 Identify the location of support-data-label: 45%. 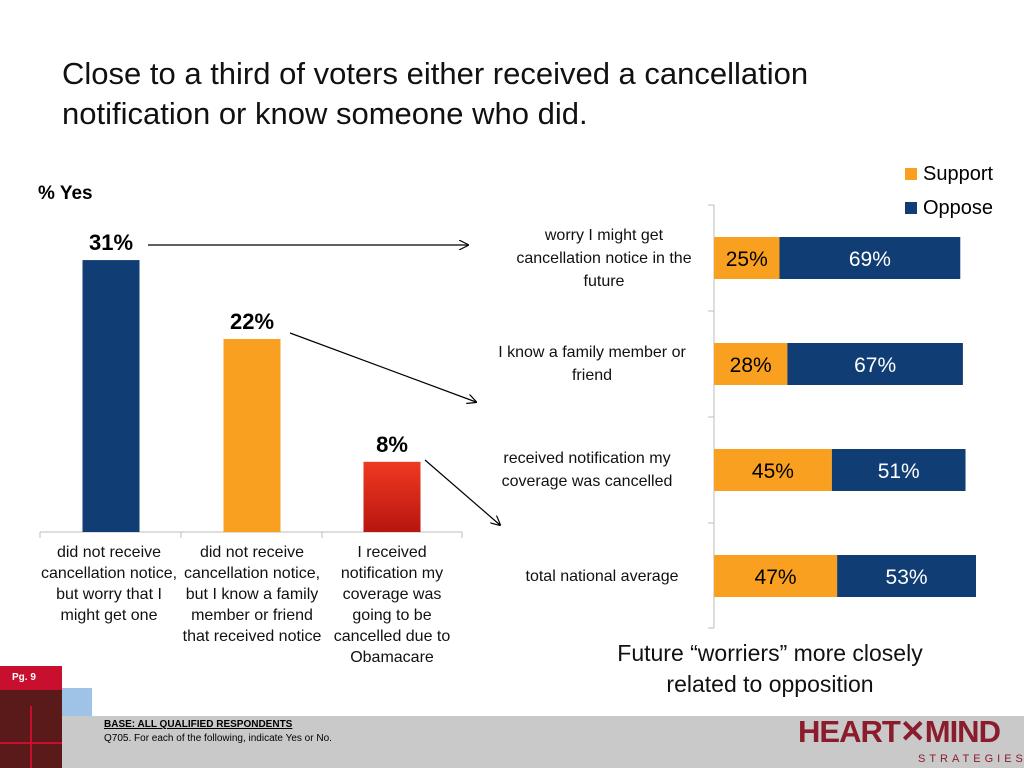
(773, 471).